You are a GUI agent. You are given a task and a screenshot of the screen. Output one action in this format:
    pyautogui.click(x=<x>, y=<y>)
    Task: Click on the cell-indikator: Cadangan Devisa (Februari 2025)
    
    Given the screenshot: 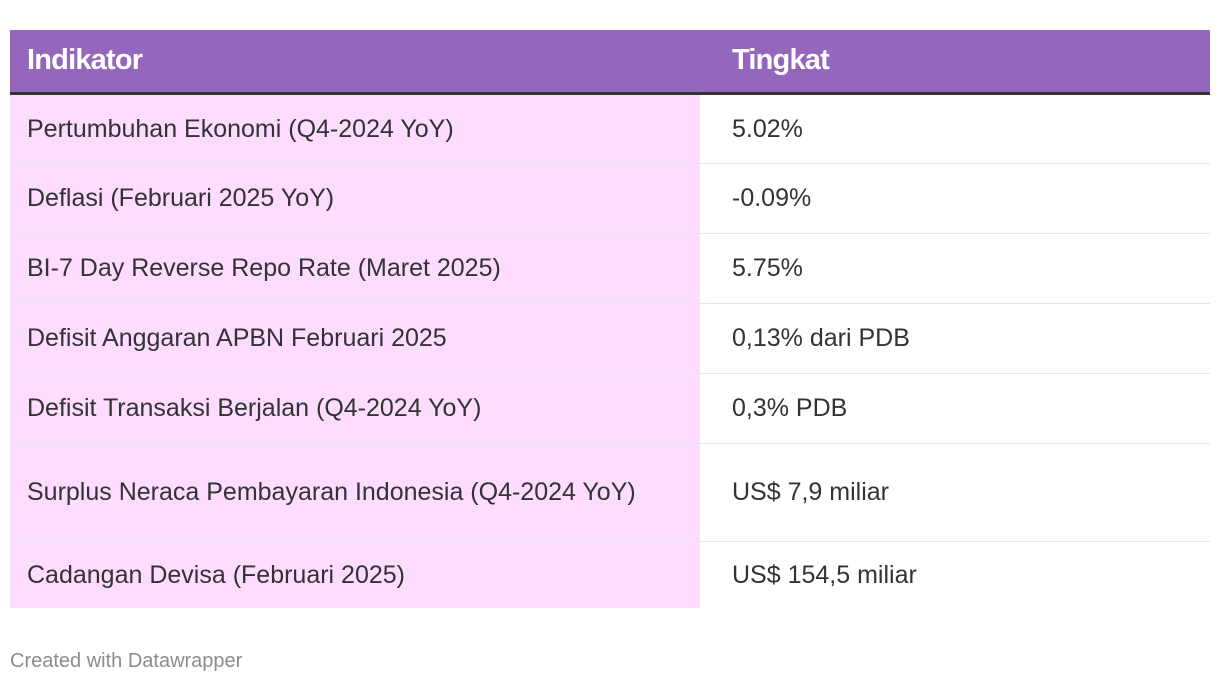 What is the action you would take?
    pyautogui.click(x=355, y=574)
    